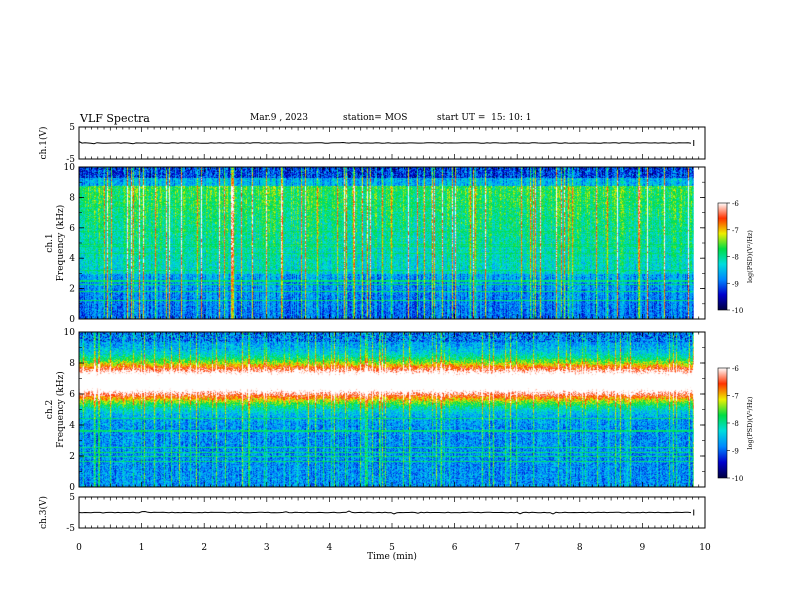  I want to click on xtick-label: 6, so click(455, 548).